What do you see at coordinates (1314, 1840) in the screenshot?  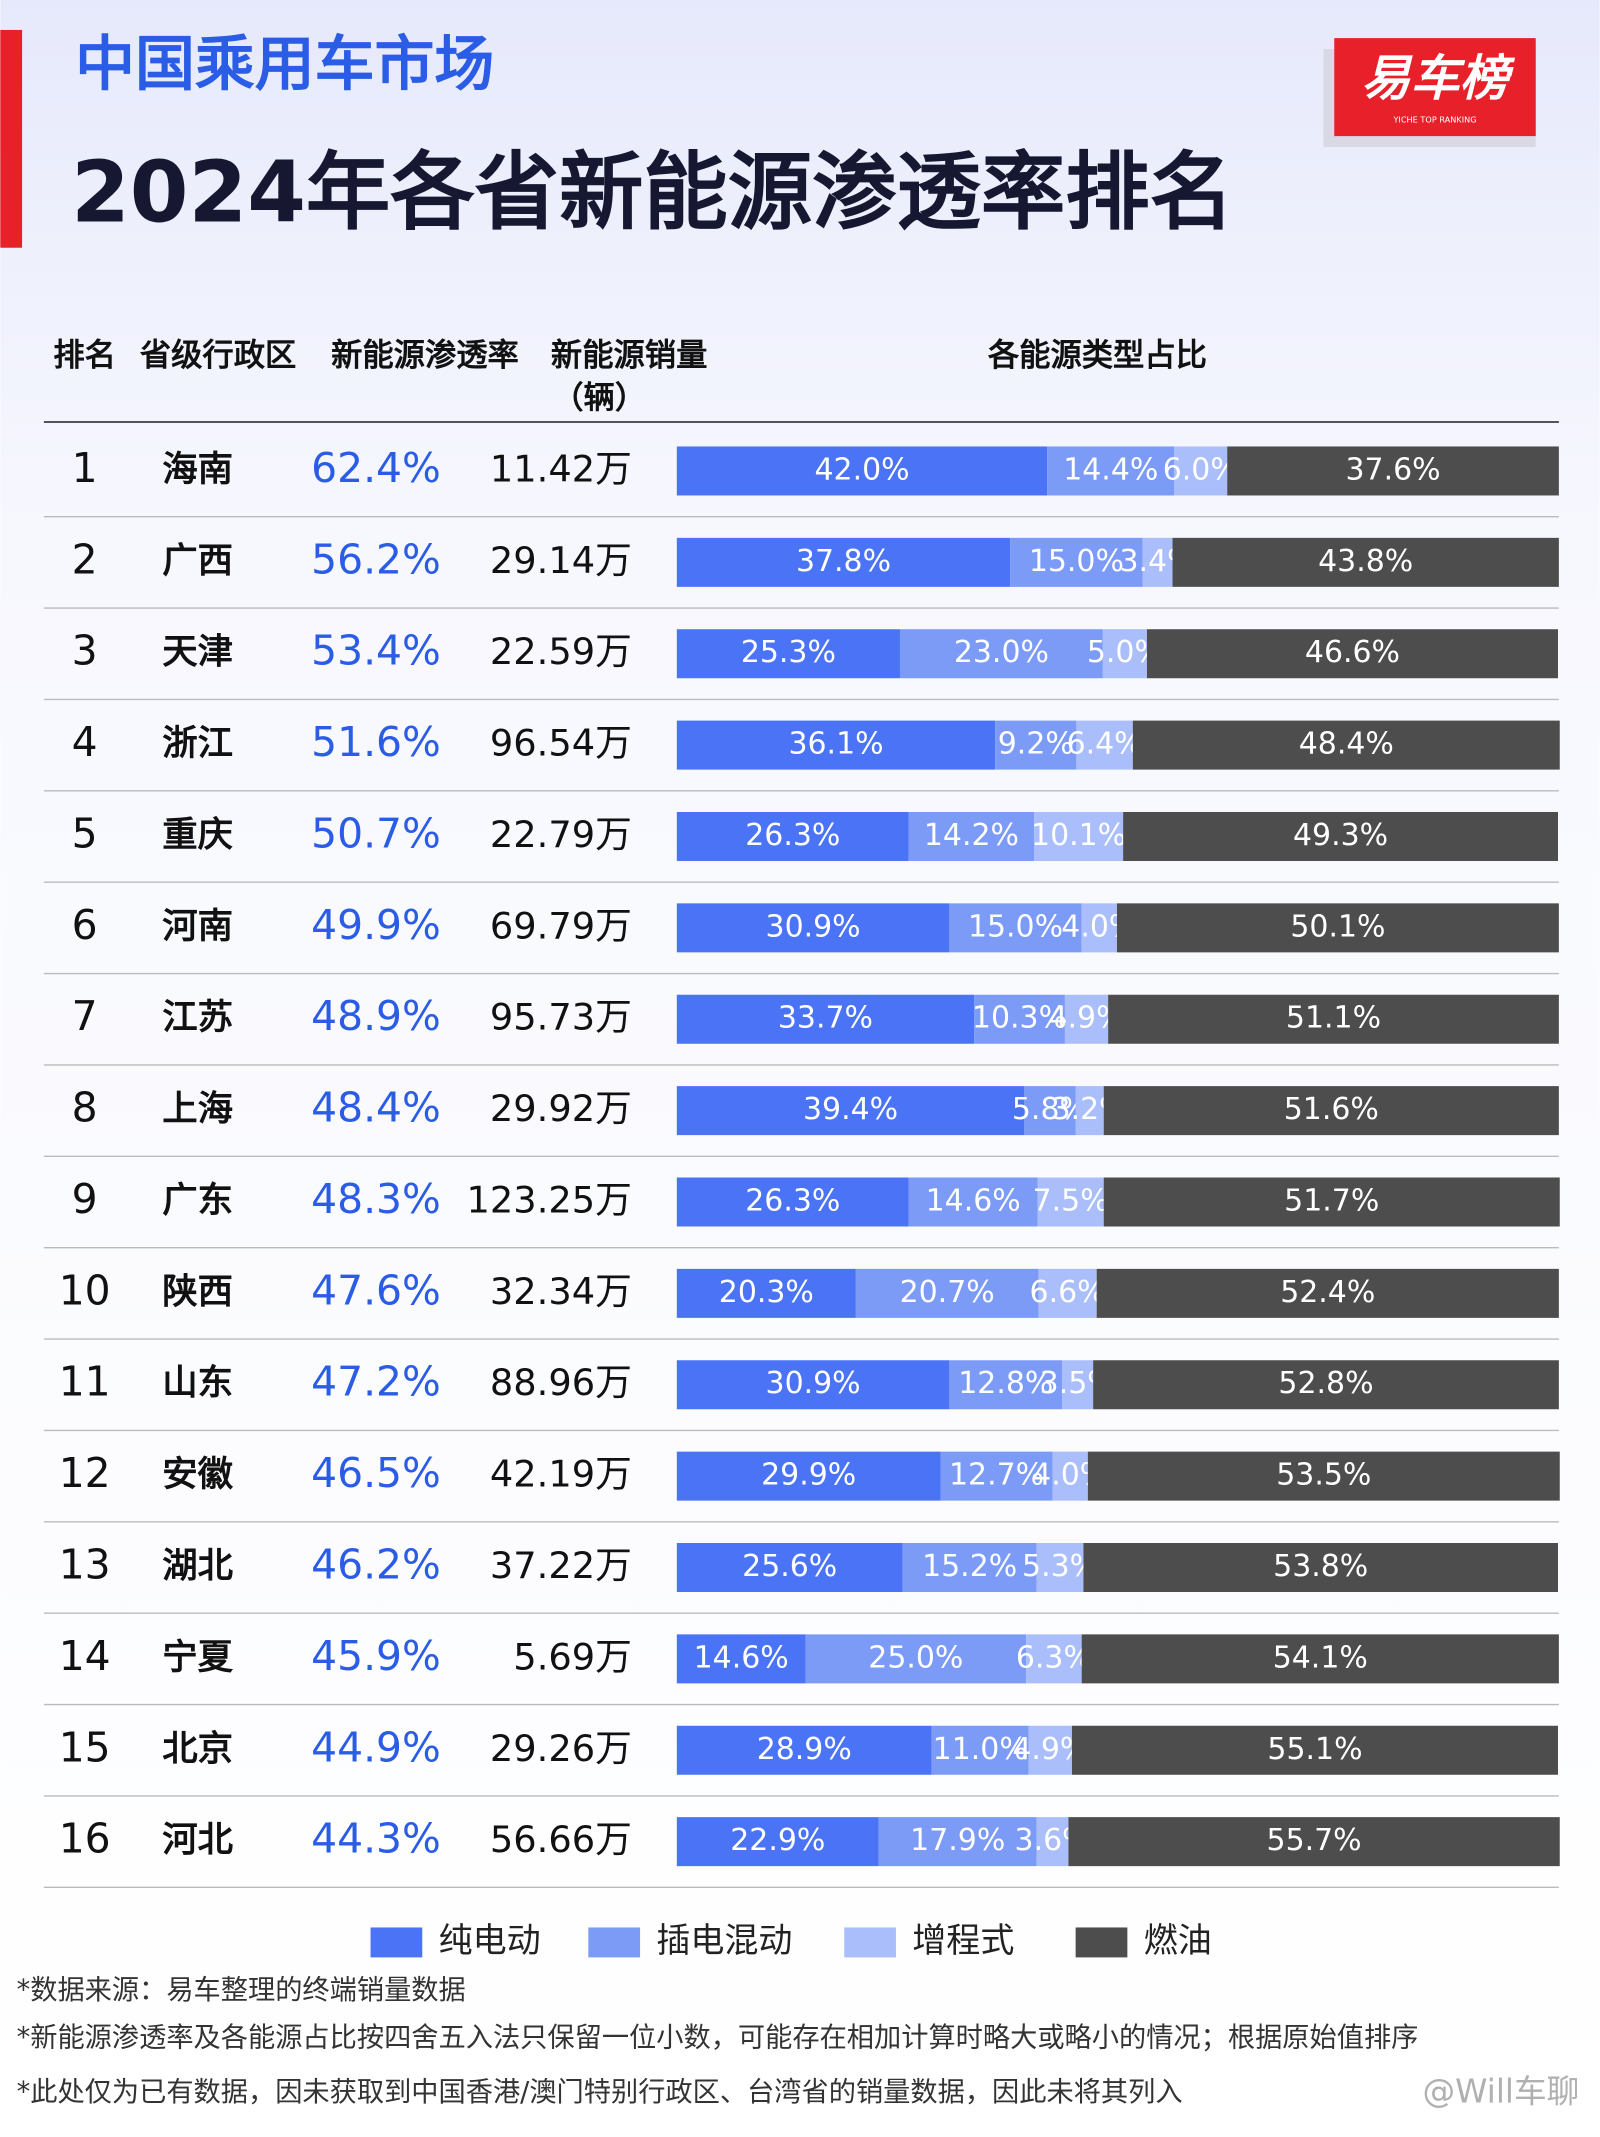 I see `bar-label: 55.7%` at bounding box center [1314, 1840].